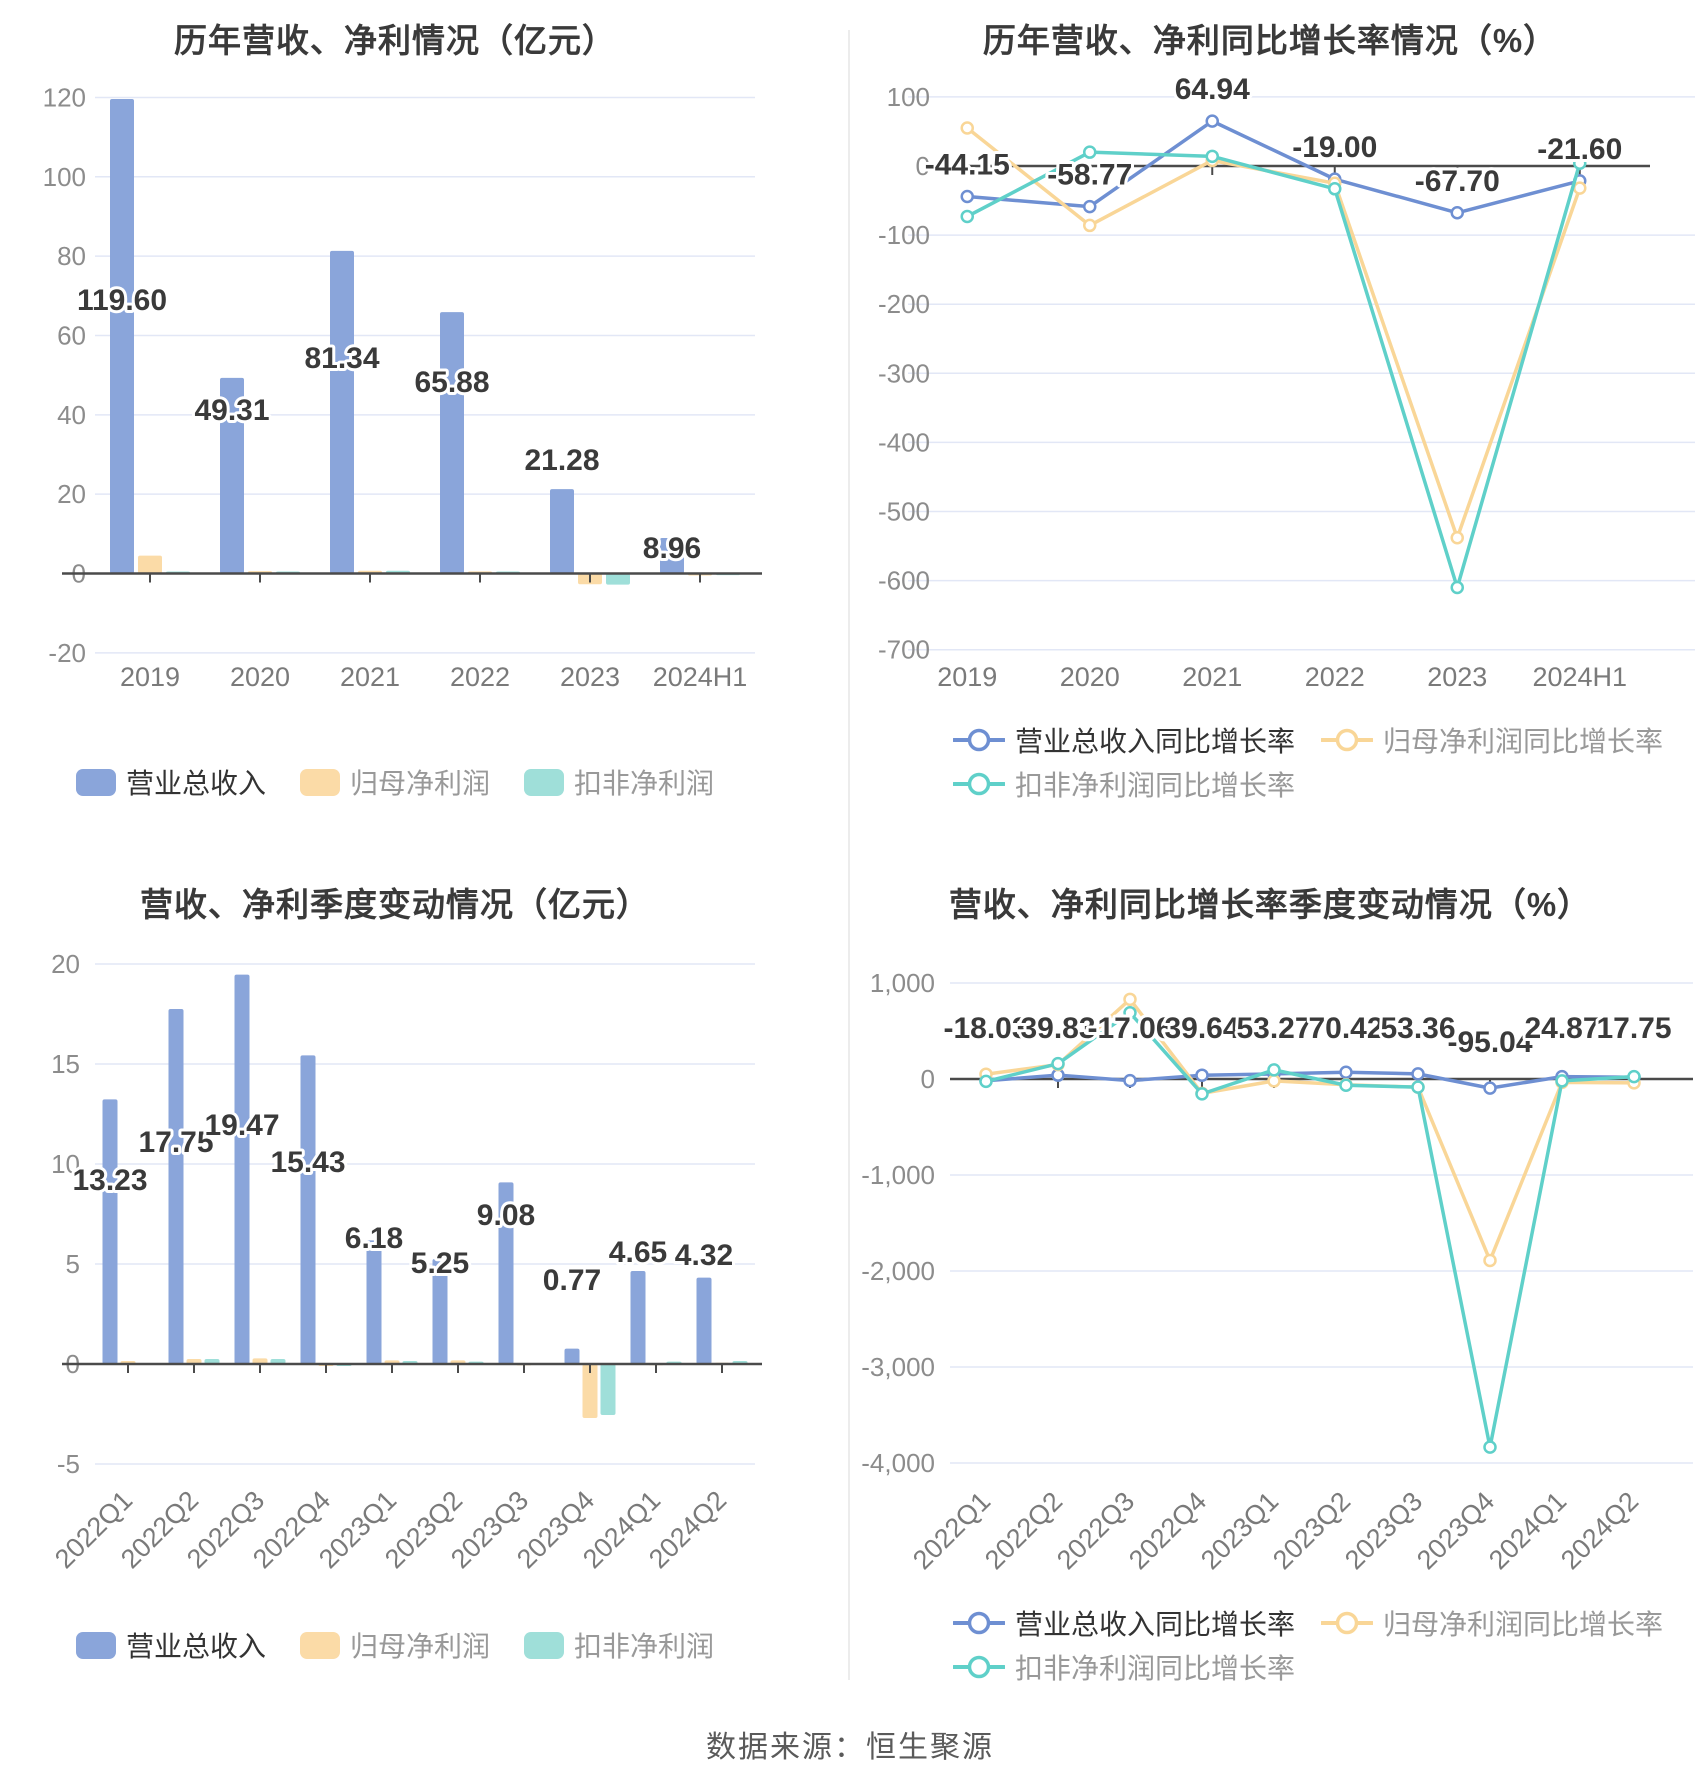 The width and height of the screenshot is (1700, 1782). What do you see at coordinates (1527, 1530) in the screenshot?
I see `svg-text: 2024Q1` at bounding box center [1527, 1530].